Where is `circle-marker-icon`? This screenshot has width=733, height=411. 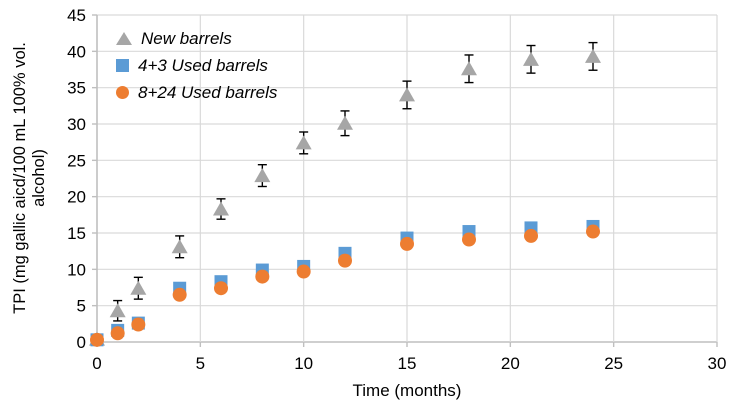 circle-marker-icon is located at coordinates (122, 92).